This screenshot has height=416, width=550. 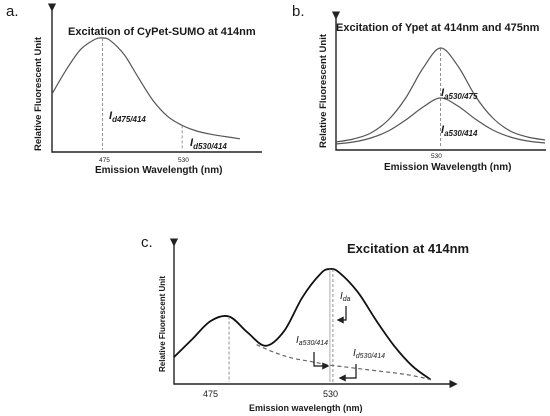 I want to click on panel-a-tick-475: 475, so click(x=104, y=160).